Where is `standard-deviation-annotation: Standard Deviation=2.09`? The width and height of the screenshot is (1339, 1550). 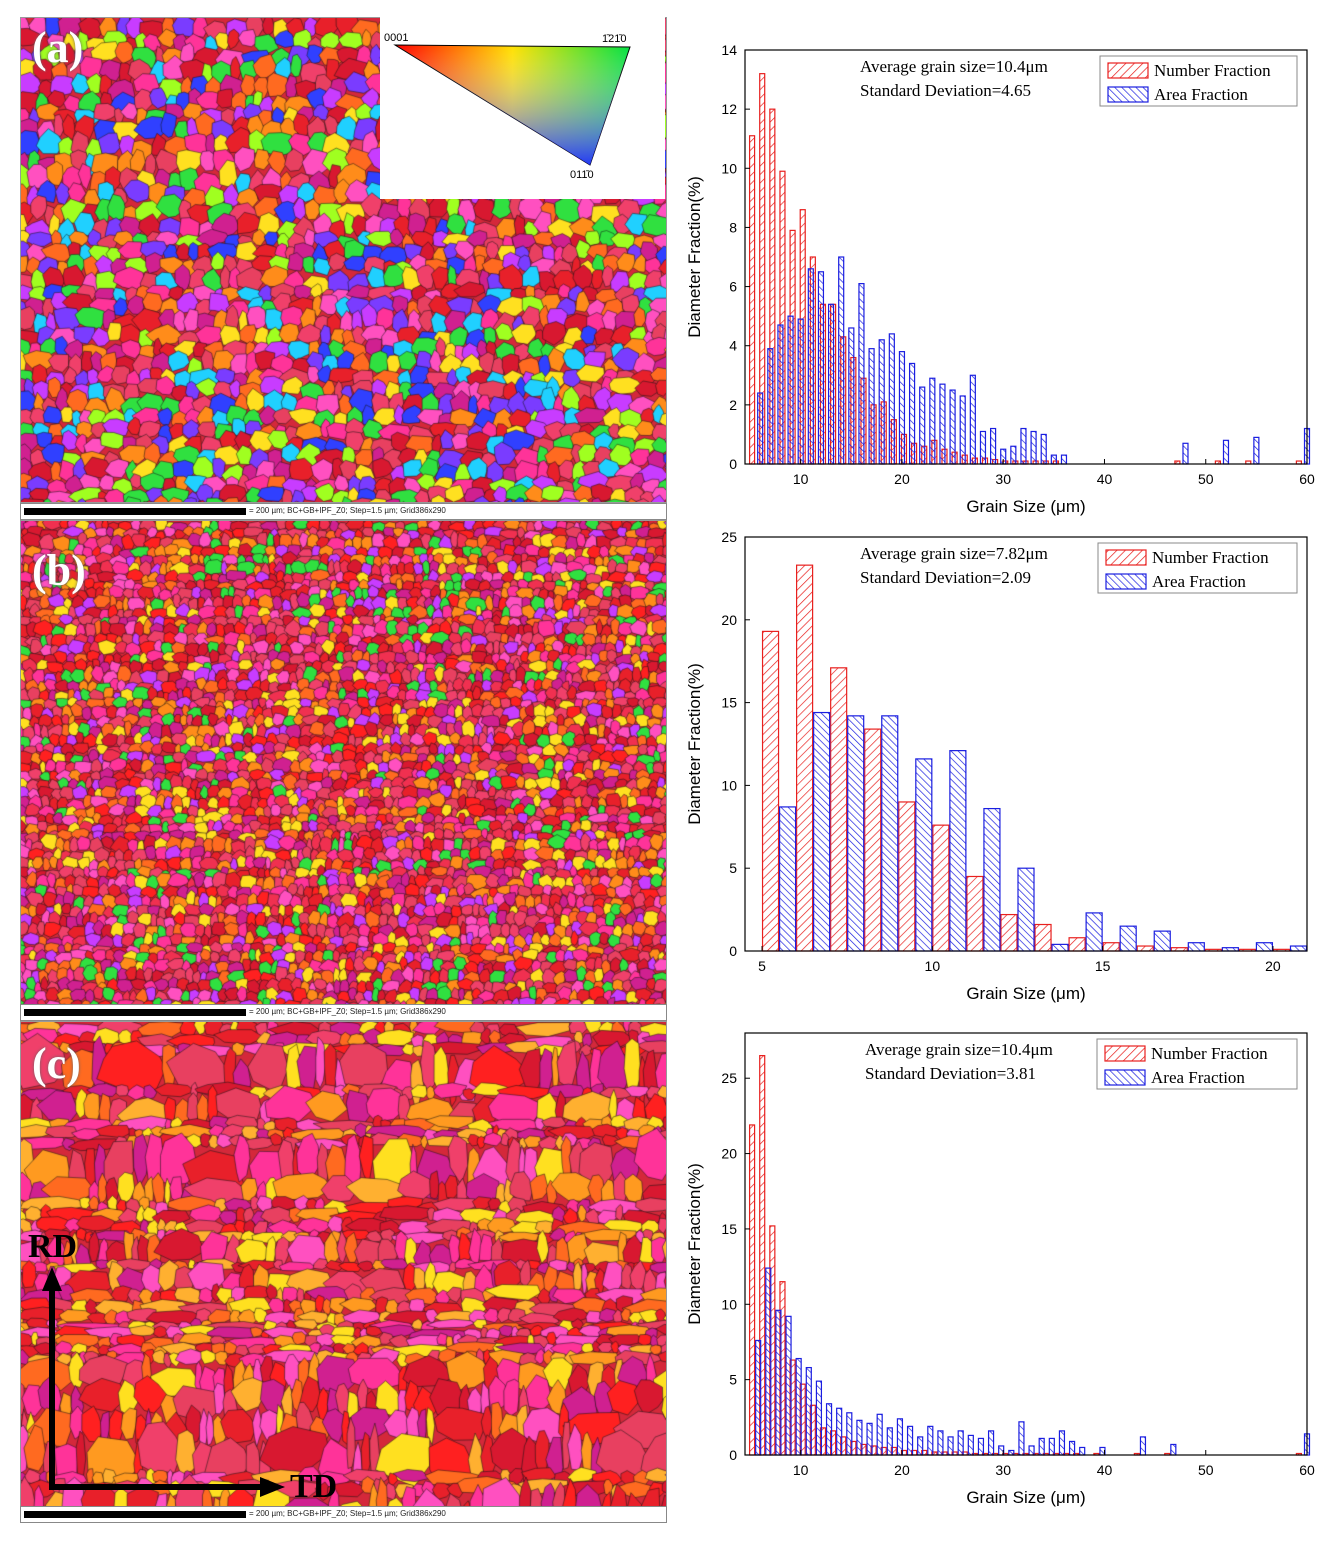 standard-deviation-annotation: Standard Deviation=2.09 is located at coordinates (945, 577).